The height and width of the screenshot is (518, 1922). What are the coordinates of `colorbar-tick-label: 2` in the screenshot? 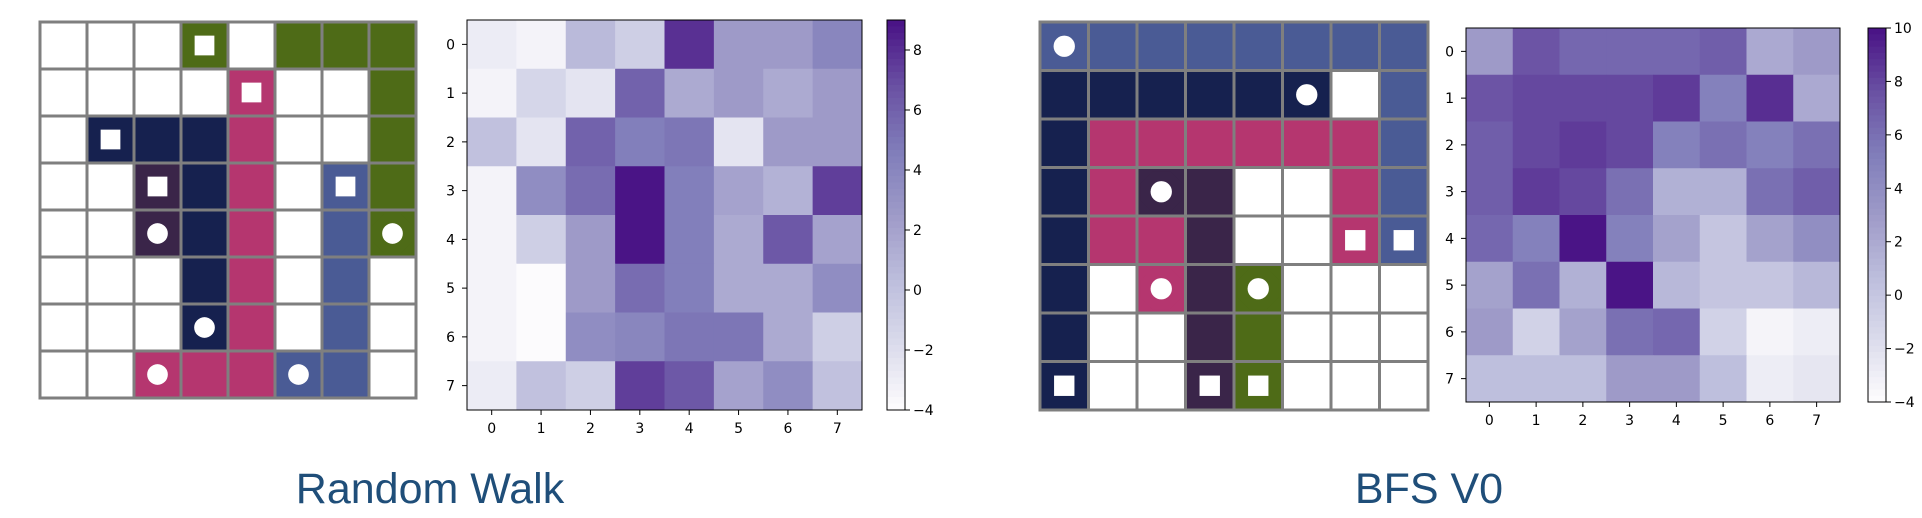 It's located at (1898, 243).